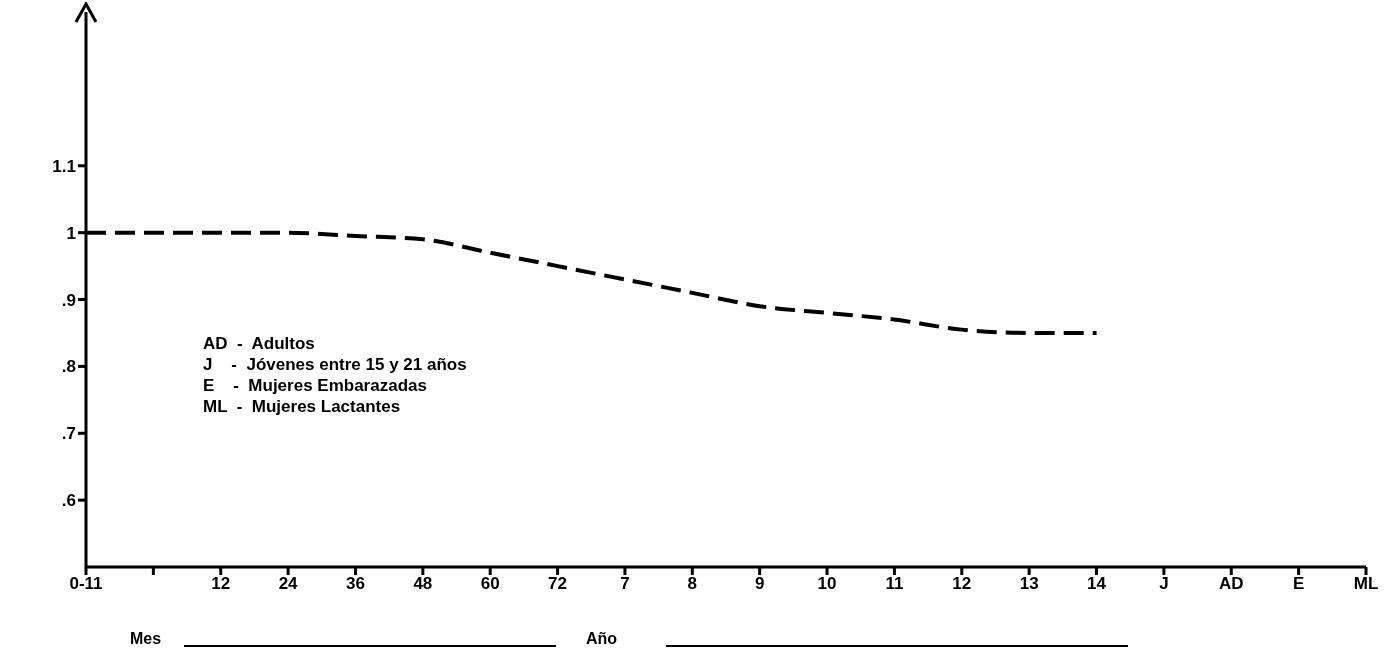  Describe the element at coordinates (1029, 584) in the screenshot. I see `x-tick-label: 13` at that location.